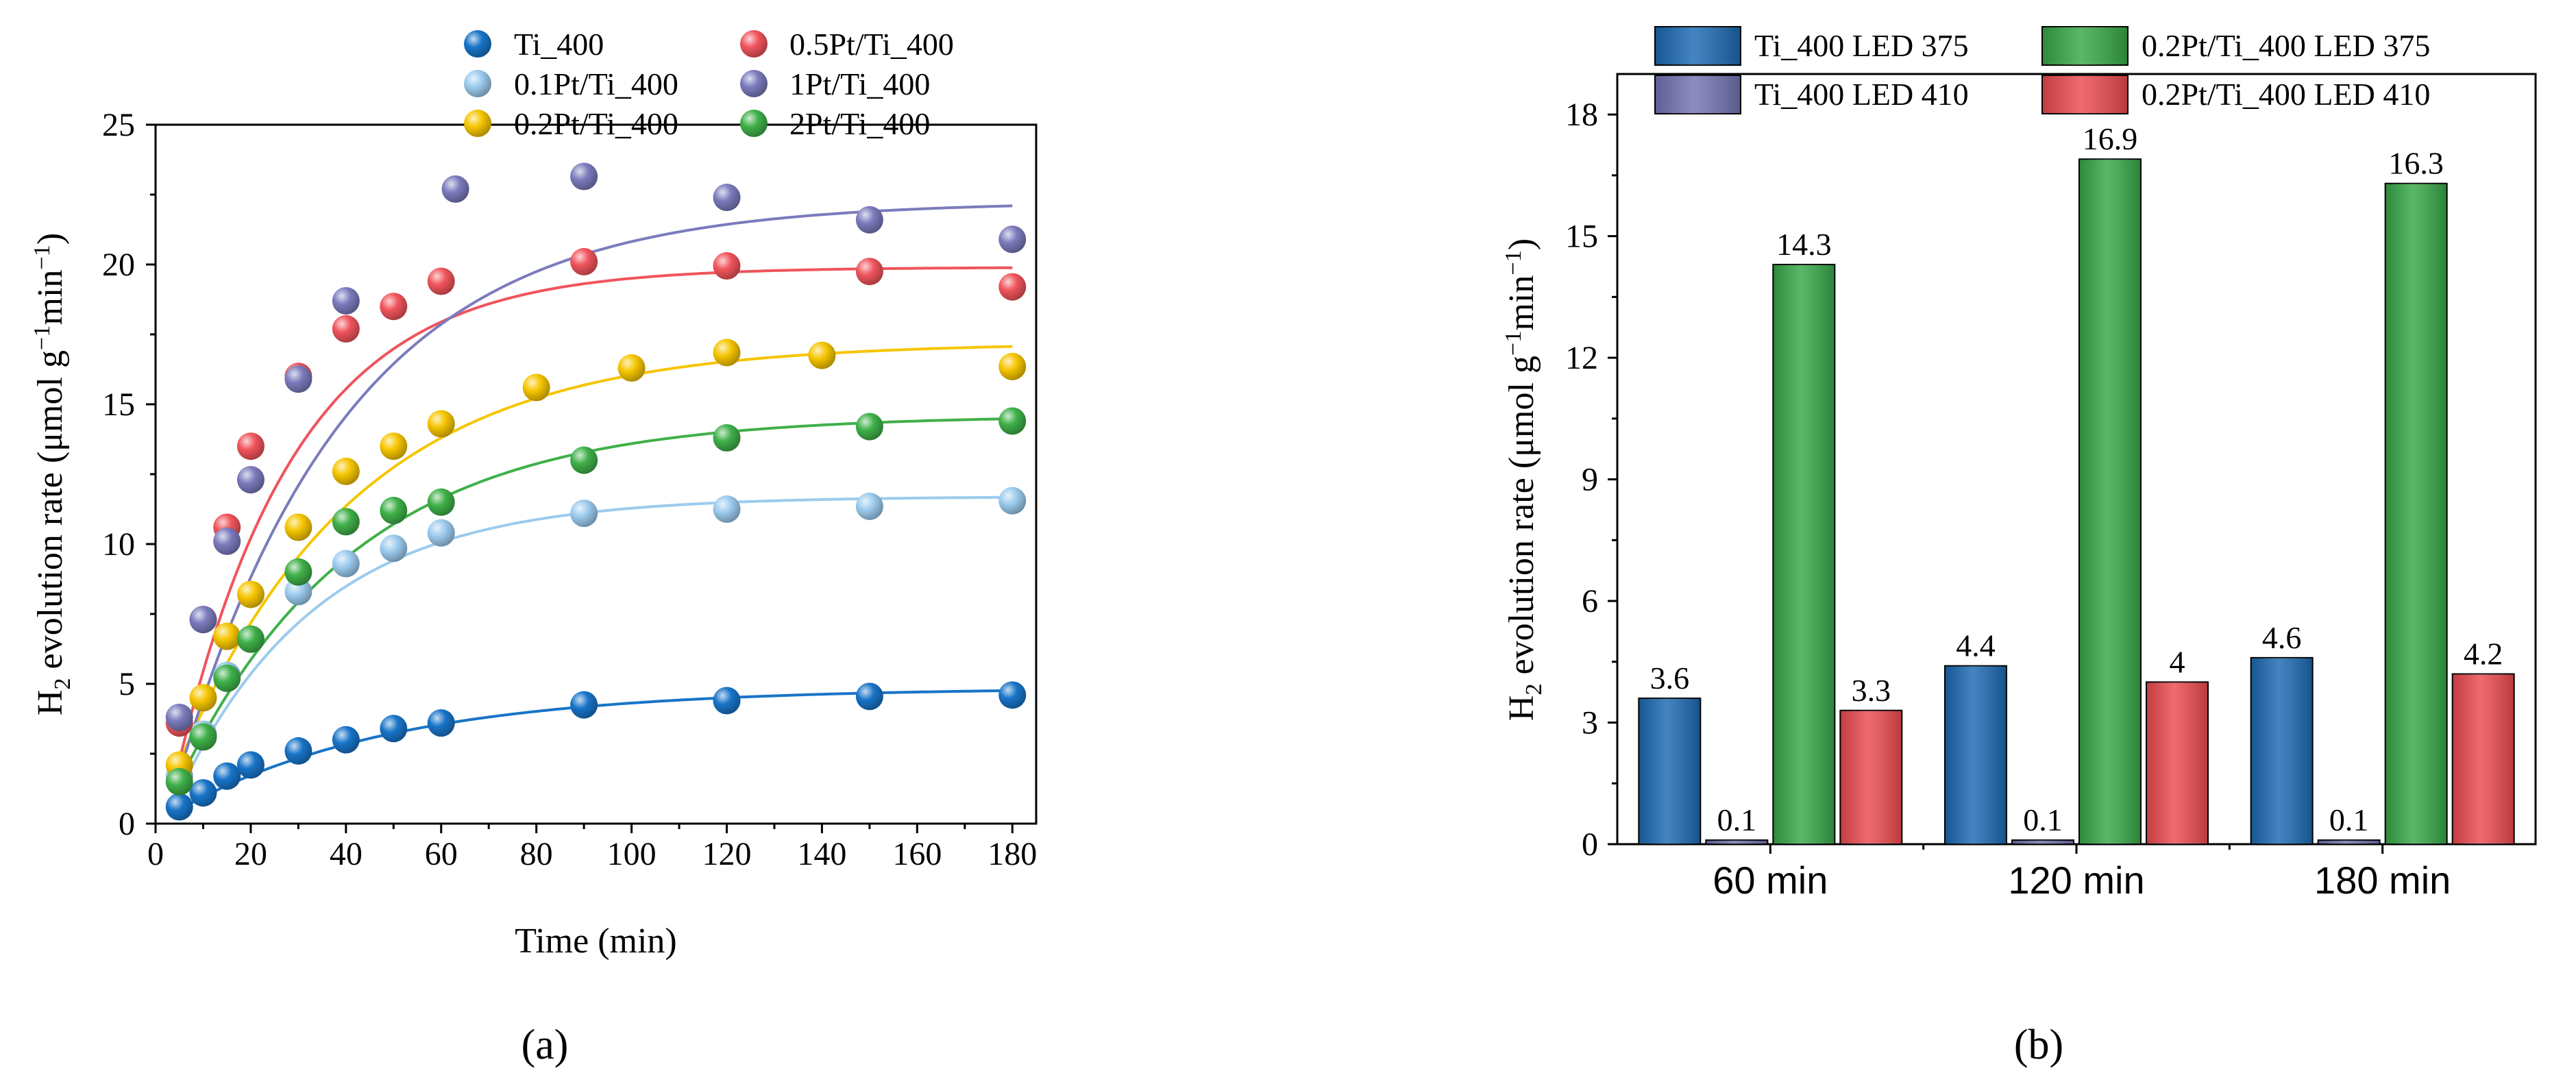  I want to click on x-category-label: 180 min, so click(2383, 880).